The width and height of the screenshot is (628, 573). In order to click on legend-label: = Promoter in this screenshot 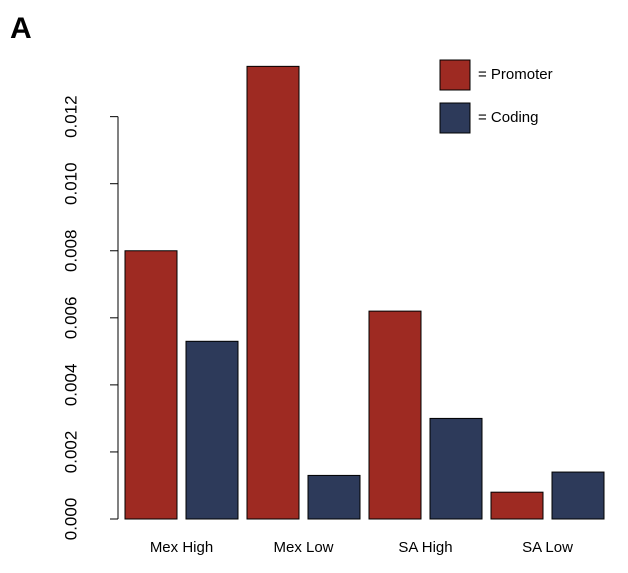, I will do `click(515, 74)`.